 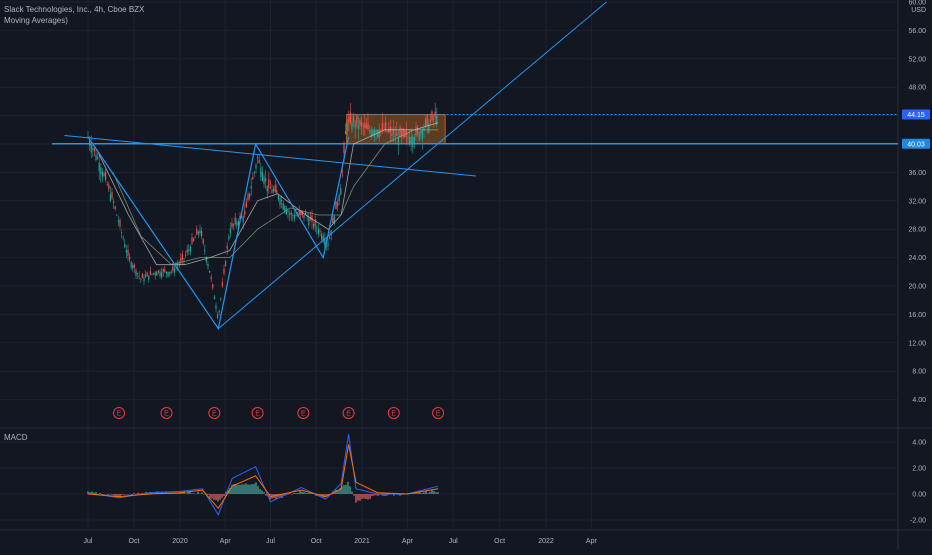 What do you see at coordinates (16, 437) in the screenshot?
I see `macd-label: MACD` at bounding box center [16, 437].